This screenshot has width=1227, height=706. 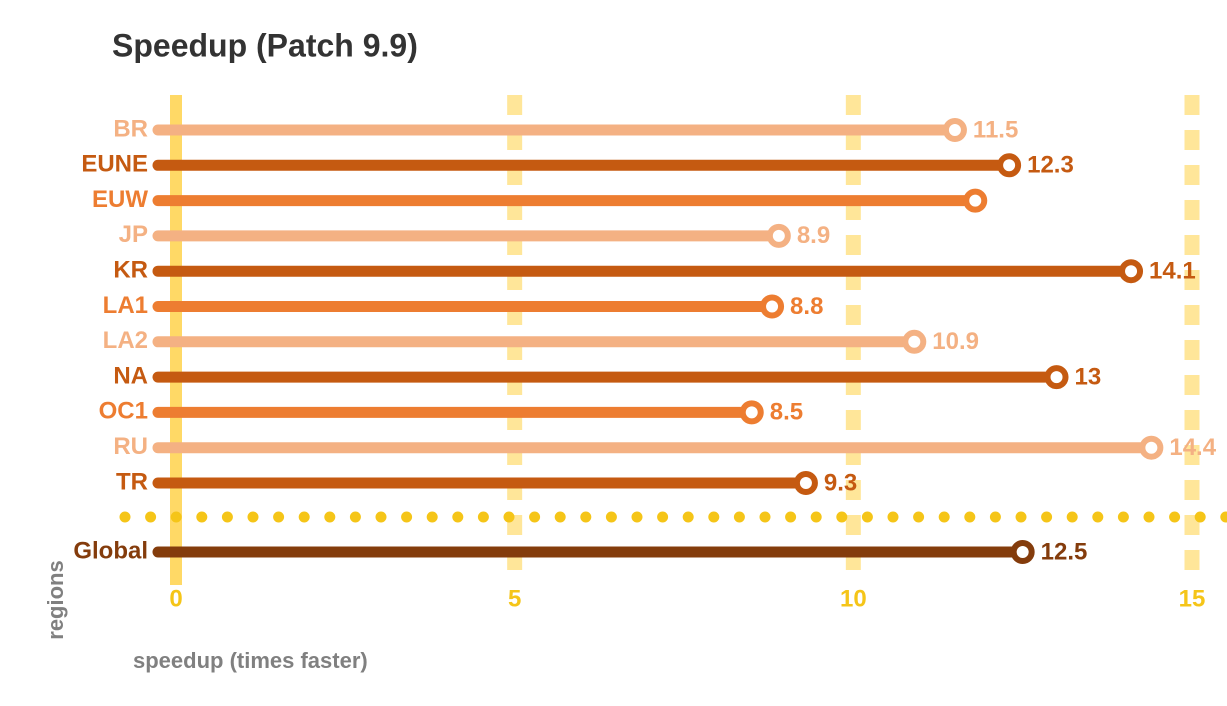 I want to click on value-label: 8.8, so click(x=806, y=306).